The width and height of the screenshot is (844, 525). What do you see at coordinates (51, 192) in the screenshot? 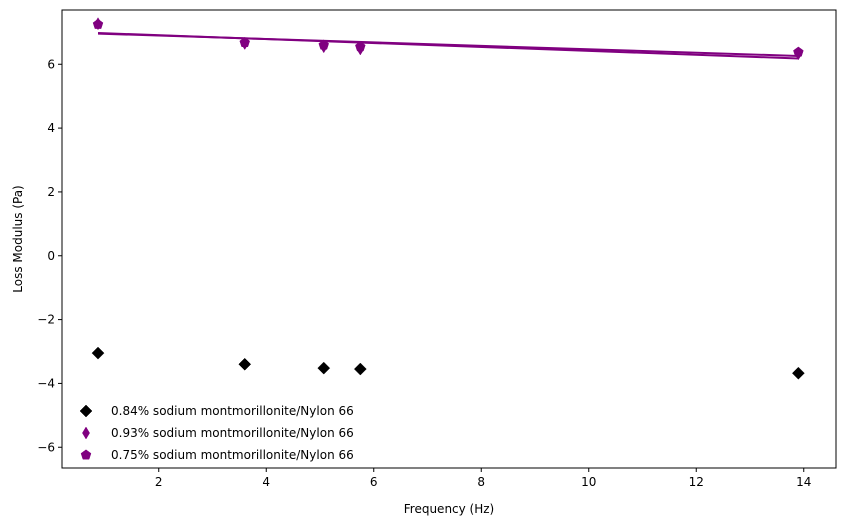
I see `y-tick-label: 2` at bounding box center [51, 192].